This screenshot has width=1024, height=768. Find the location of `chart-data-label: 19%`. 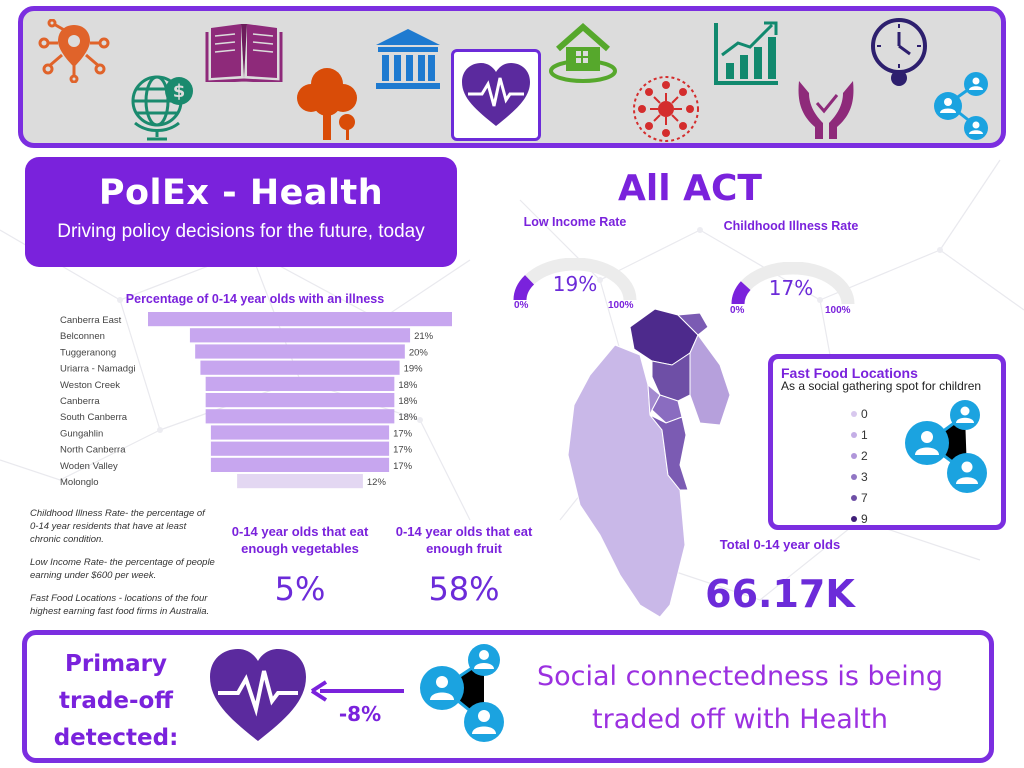

chart-data-label: 19% is located at coordinates (414, 369).